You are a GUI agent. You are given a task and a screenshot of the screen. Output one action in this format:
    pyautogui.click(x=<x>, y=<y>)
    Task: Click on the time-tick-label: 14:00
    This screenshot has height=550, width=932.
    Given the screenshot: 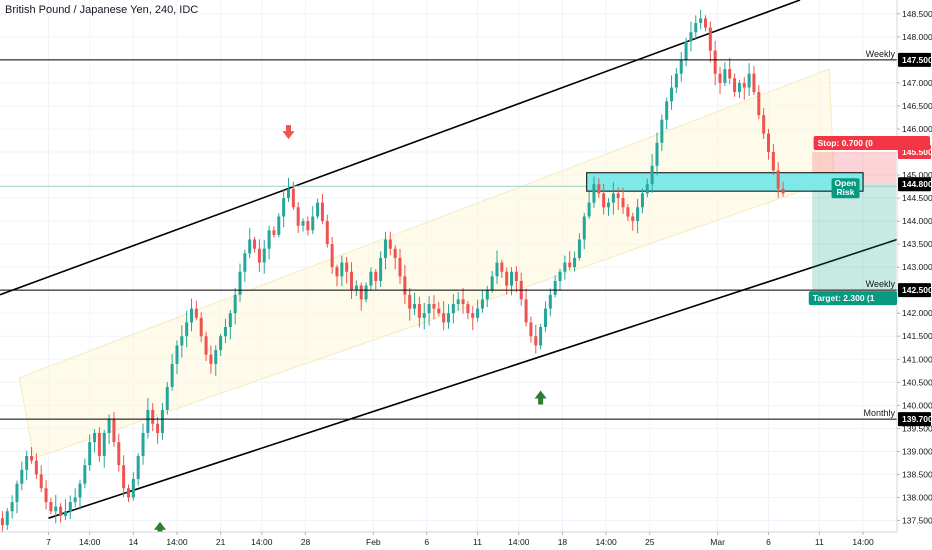 What is the action you would take?
    pyautogui.click(x=262, y=542)
    